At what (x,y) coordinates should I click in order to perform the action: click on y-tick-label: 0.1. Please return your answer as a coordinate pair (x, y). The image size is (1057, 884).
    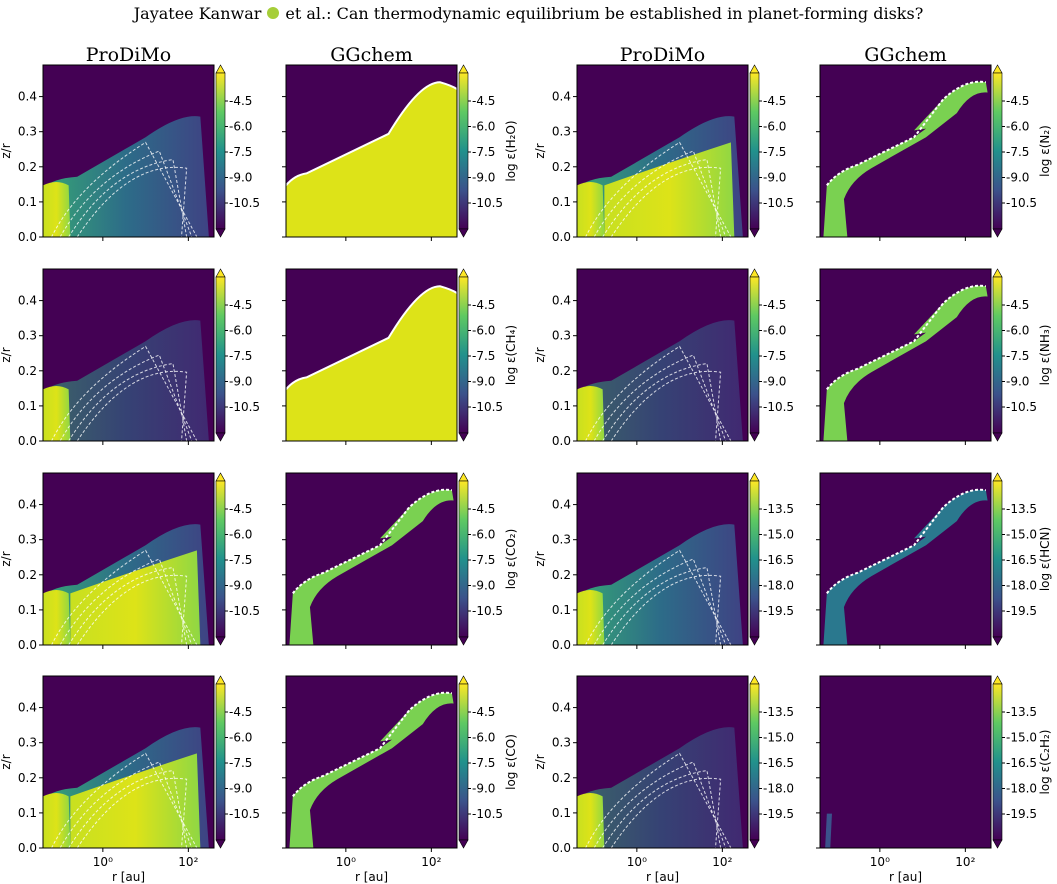
    Looking at the image, I should click on (27, 813).